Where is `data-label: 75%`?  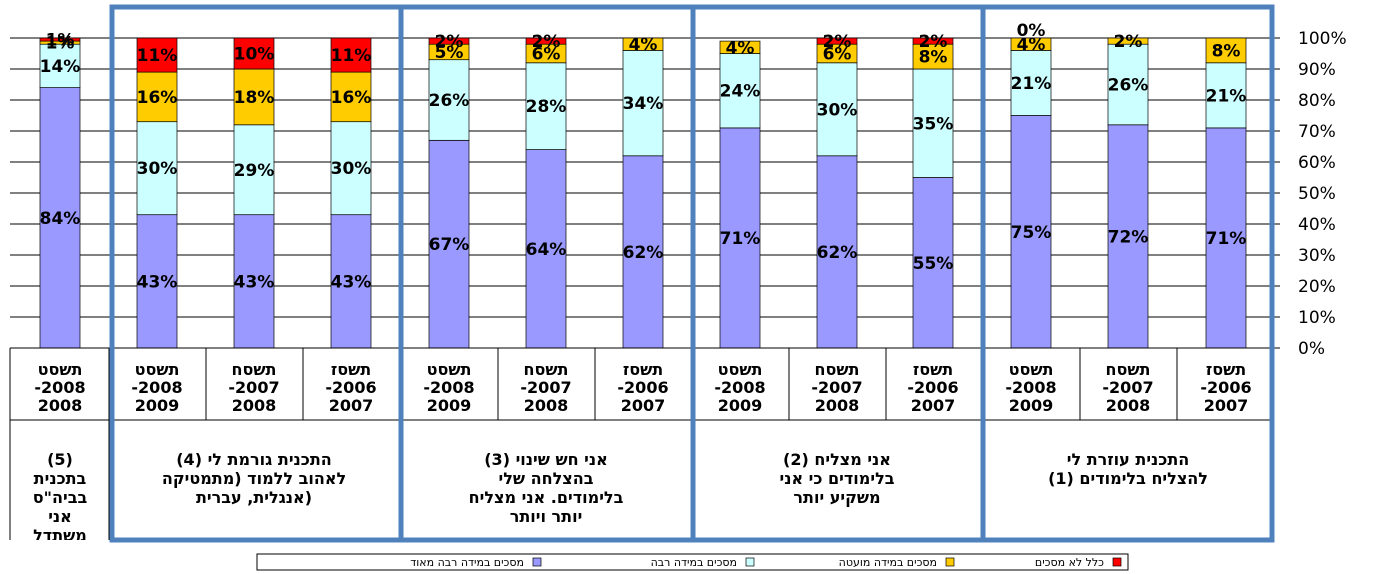 data-label: 75% is located at coordinates (1031, 233).